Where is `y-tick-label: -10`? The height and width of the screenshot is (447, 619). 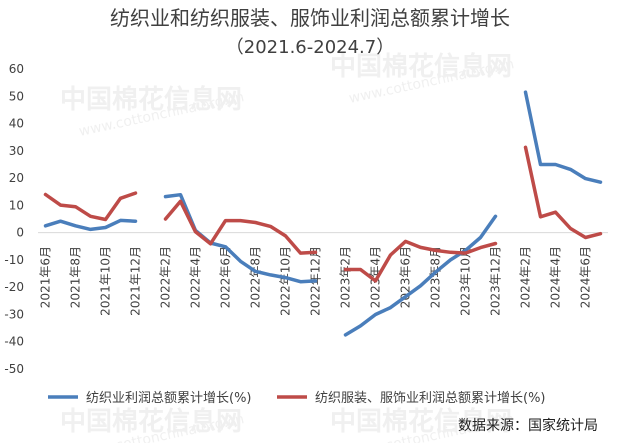
y-tick-label: -10 is located at coordinates (14, 260).